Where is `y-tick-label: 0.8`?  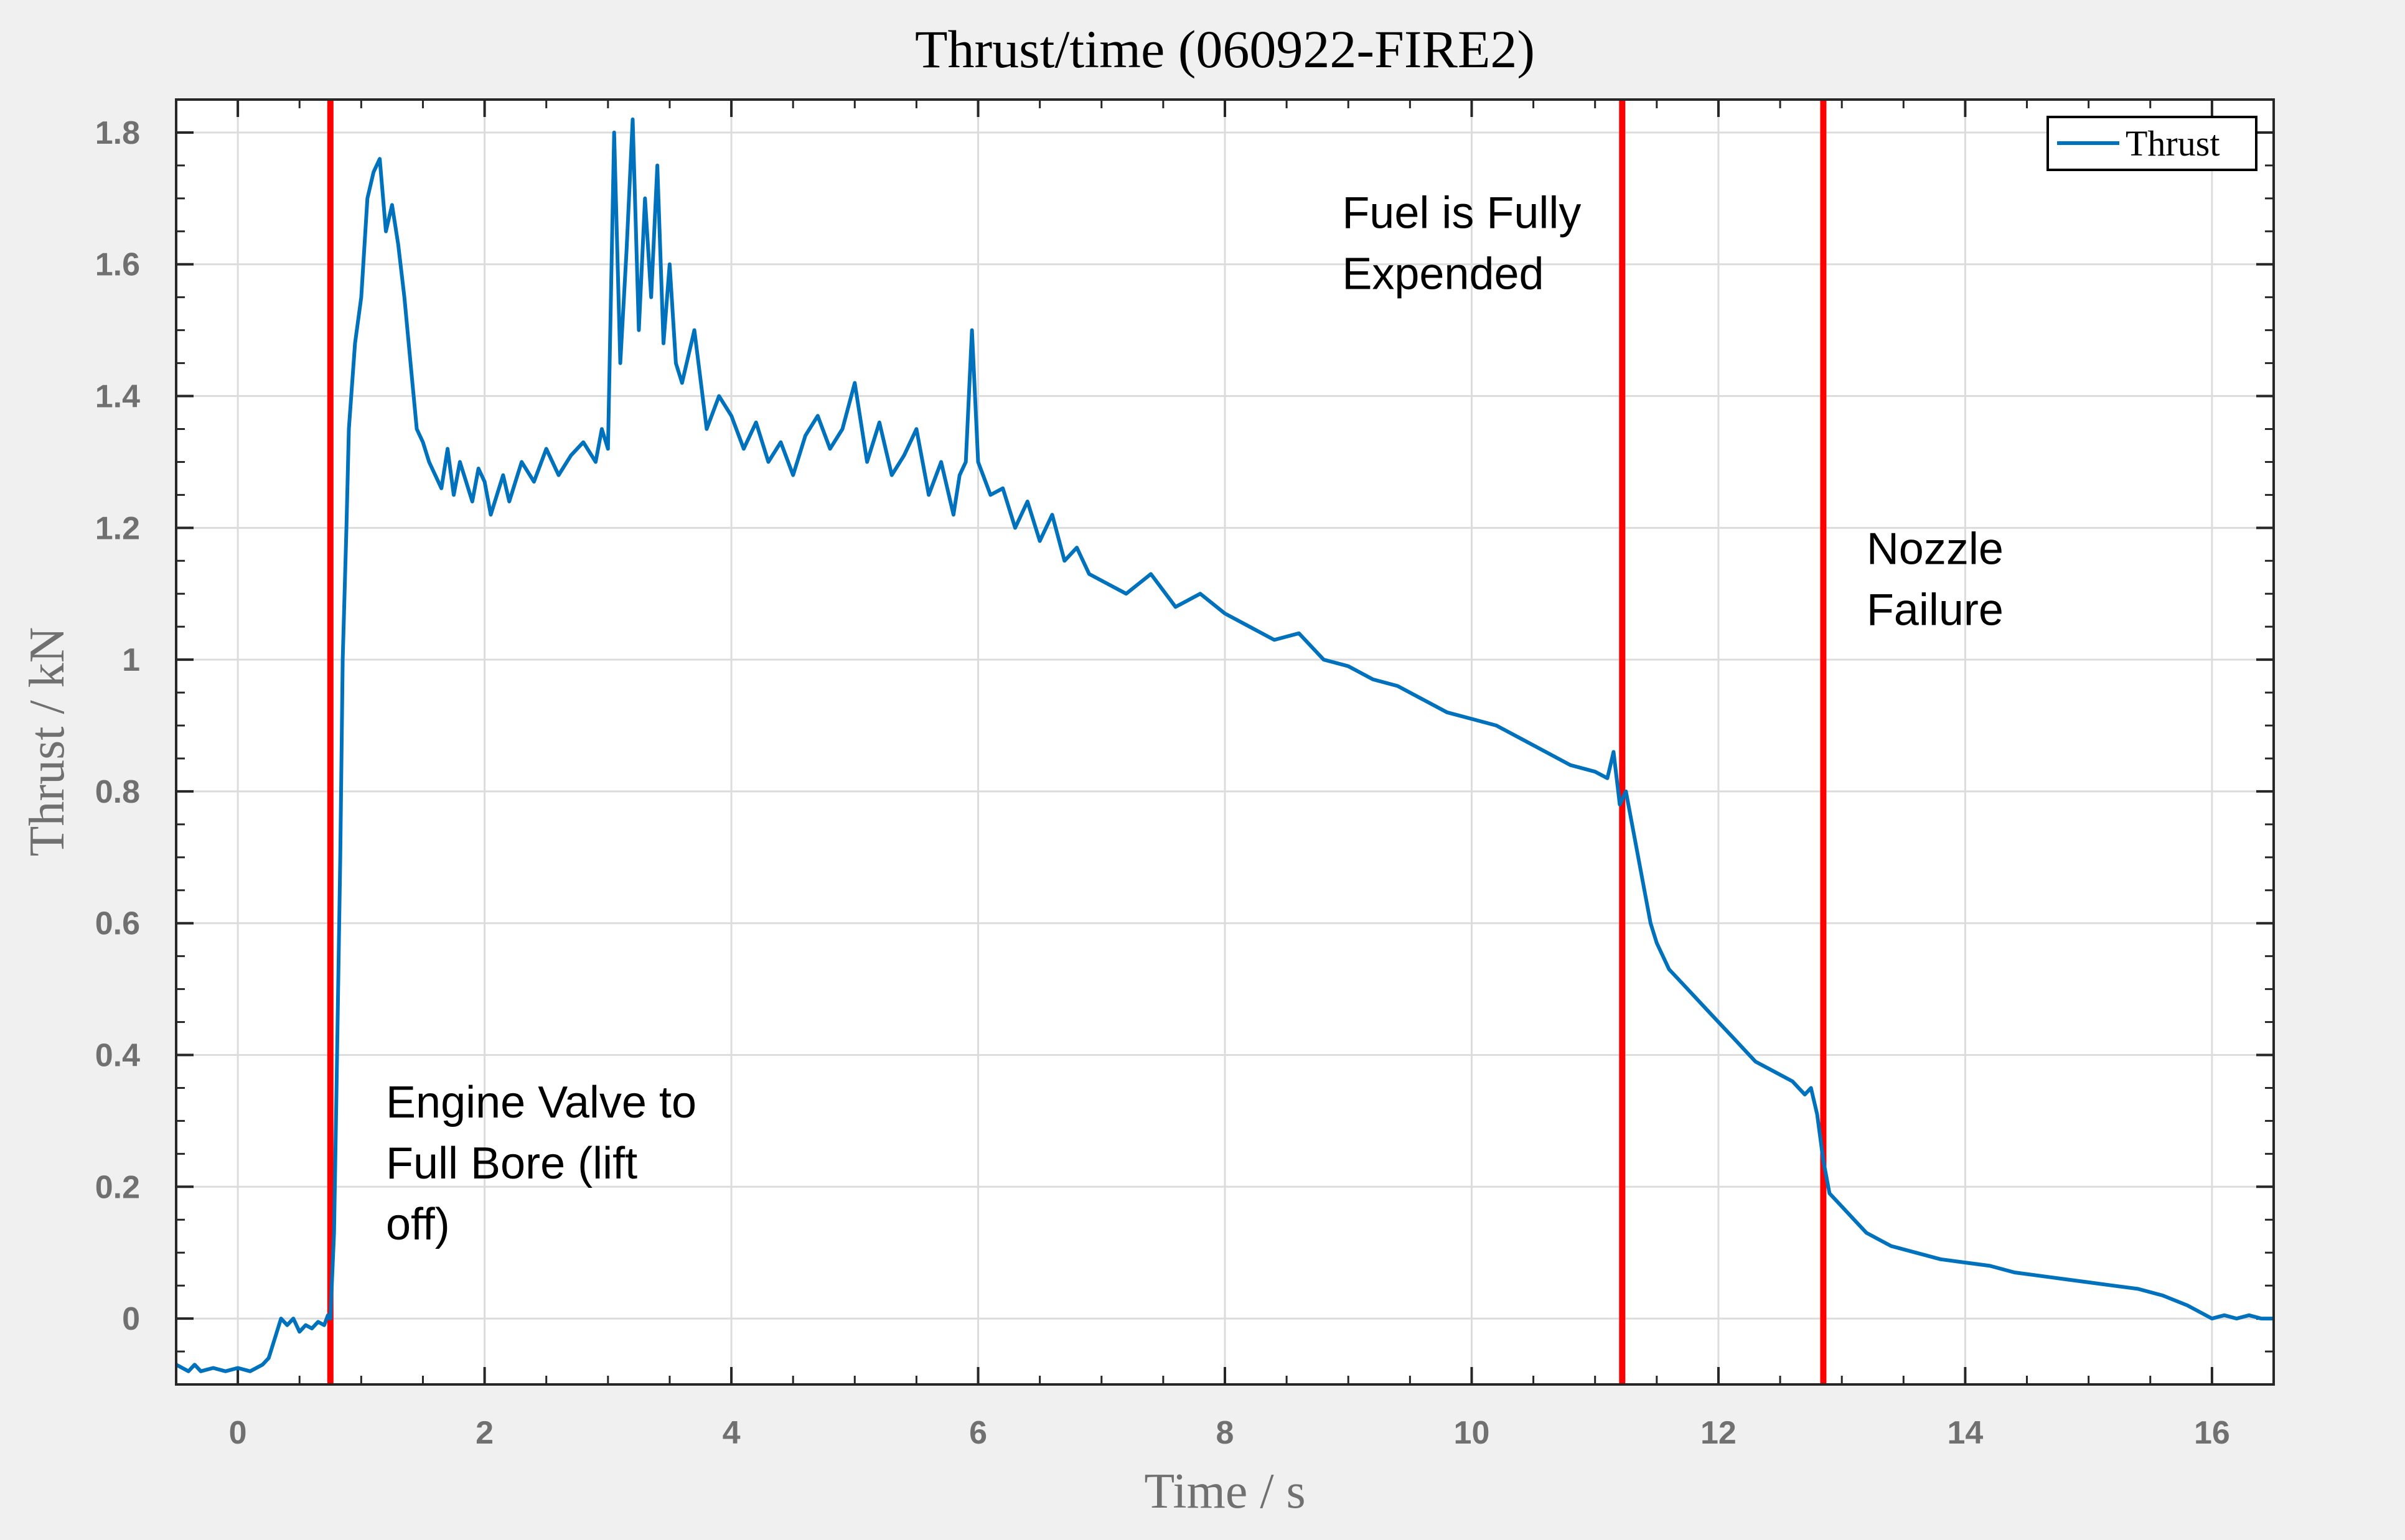 y-tick-label: 0.8 is located at coordinates (118, 792).